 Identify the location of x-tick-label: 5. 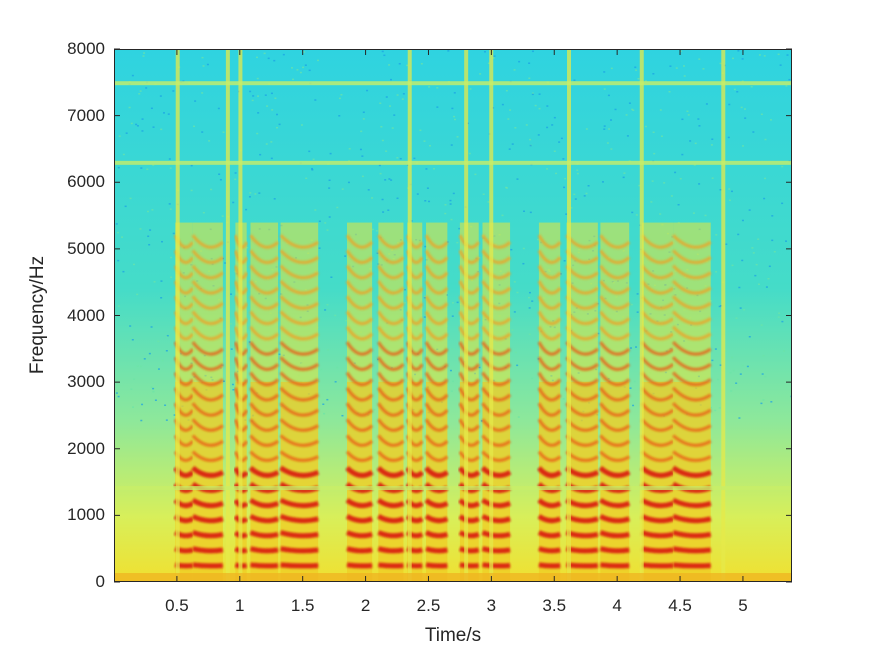
(743, 605).